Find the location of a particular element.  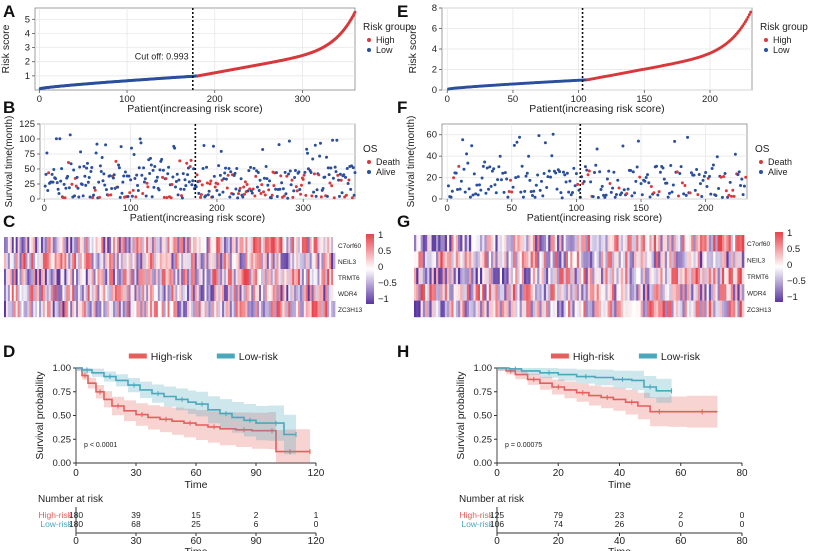

gene-label: C7orf60 is located at coordinates (759, 244).